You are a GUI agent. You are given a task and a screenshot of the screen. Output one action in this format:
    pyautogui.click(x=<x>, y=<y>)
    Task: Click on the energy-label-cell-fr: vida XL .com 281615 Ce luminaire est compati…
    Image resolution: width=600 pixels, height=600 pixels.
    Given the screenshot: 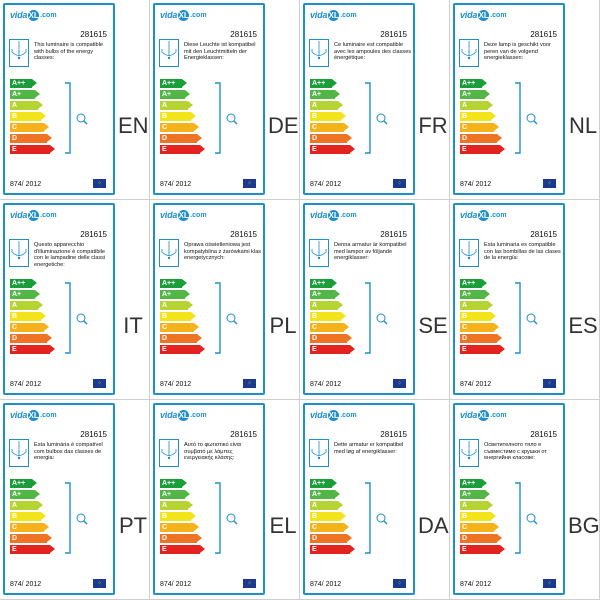 What is the action you would take?
    pyautogui.click(x=375, y=100)
    